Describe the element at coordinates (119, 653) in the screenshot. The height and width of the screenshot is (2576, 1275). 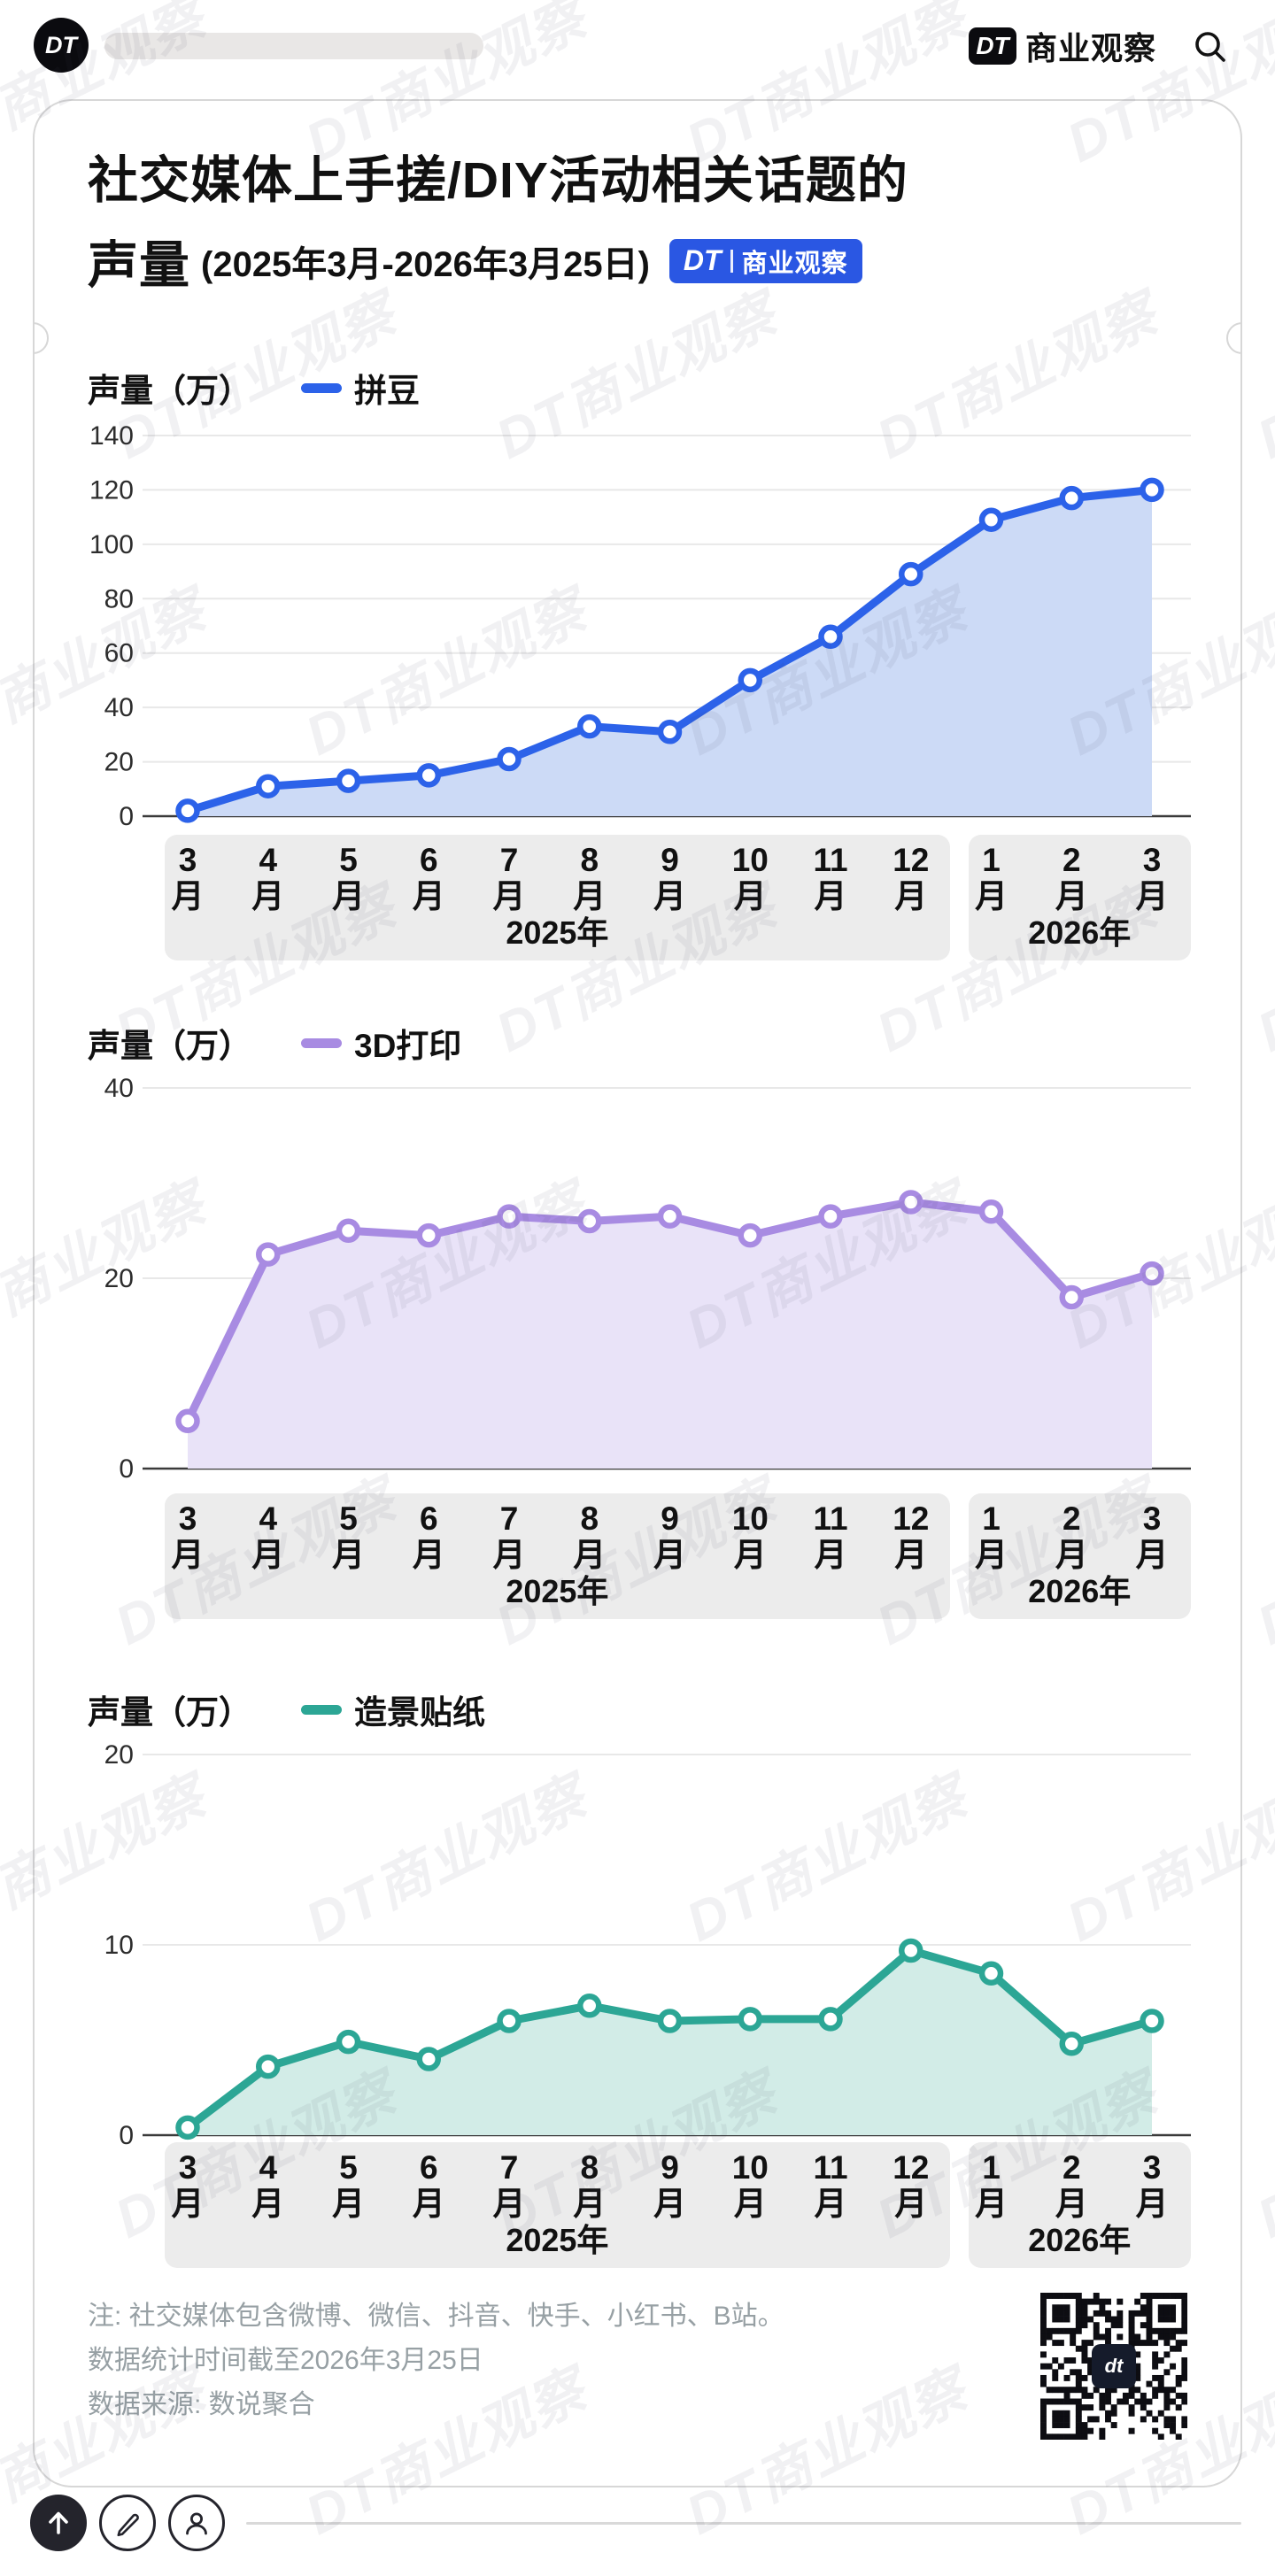
I see `svg-text: 60` at that location.